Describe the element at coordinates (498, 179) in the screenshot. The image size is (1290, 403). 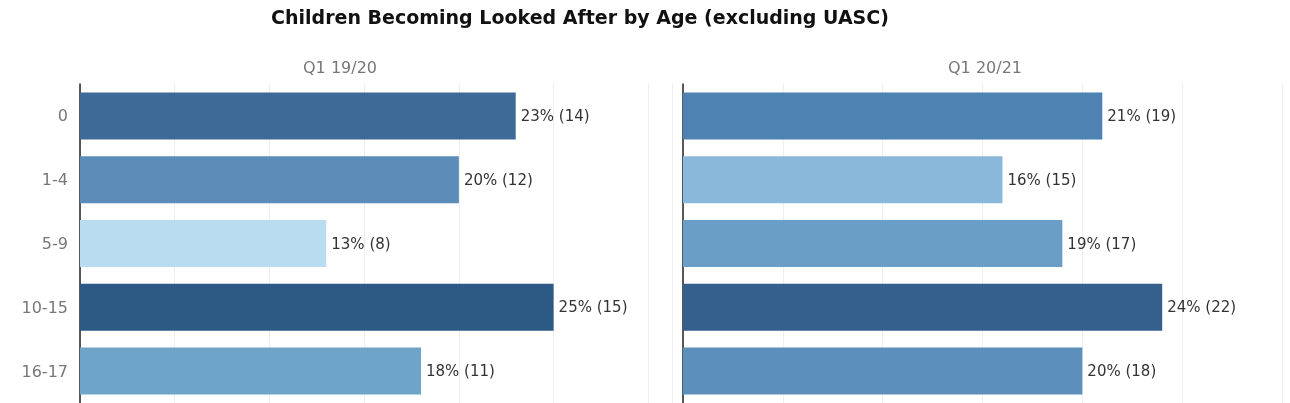
I see `data-label: 20% (12)` at that location.